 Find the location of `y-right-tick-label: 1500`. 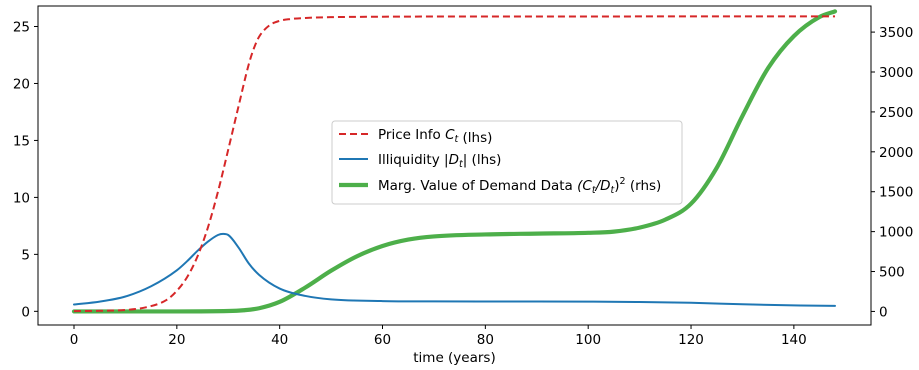

y-right-tick-label: 1500 is located at coordinates (896, 193).